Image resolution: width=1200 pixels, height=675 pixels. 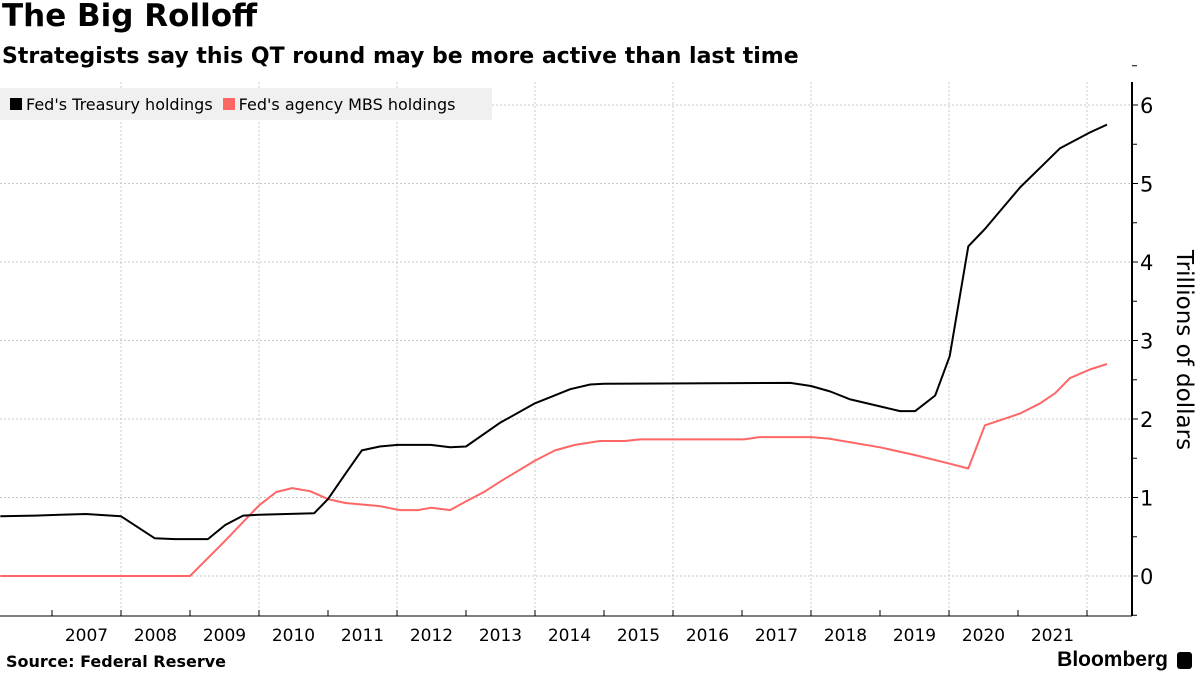 What do you see at coordinates (362, 636) in the screenshot?
I see `x-tick-label: 2011` at bounding box center [362, 636].